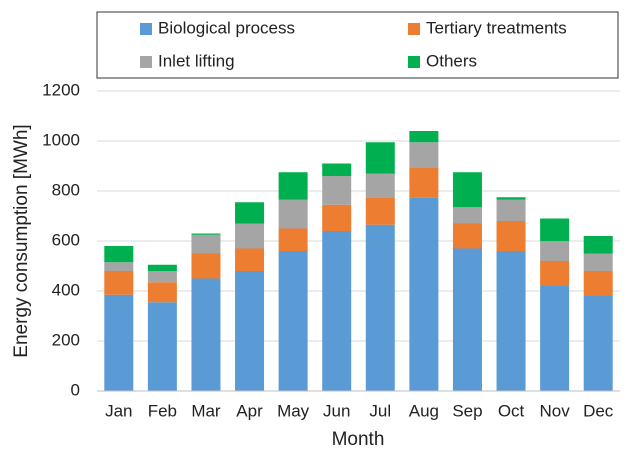 The image size is (627, 450). What do you see at coordinates (358, 439) in the screenshot?
I see `x-axis-title: Month` at bounding box center [358, 439].